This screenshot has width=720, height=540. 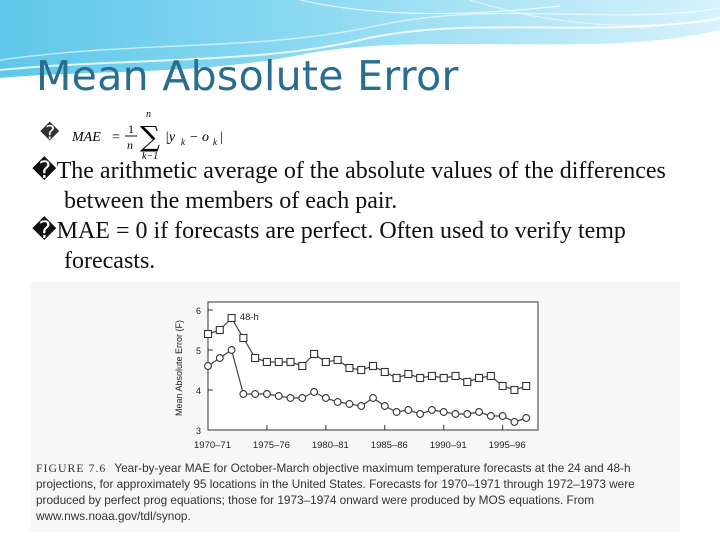 What do you see at coordinates (247, 76) in the screenshot?
I see `slide-title: Mean Absolute Error` at bounding box center [247, 76].